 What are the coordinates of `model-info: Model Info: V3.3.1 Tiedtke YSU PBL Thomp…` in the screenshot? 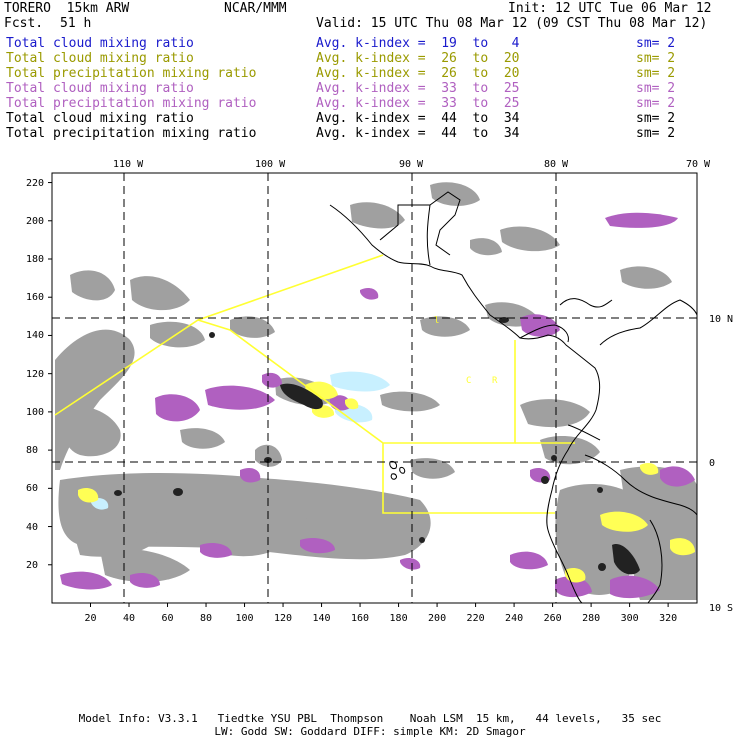 It's located at (370, 718).